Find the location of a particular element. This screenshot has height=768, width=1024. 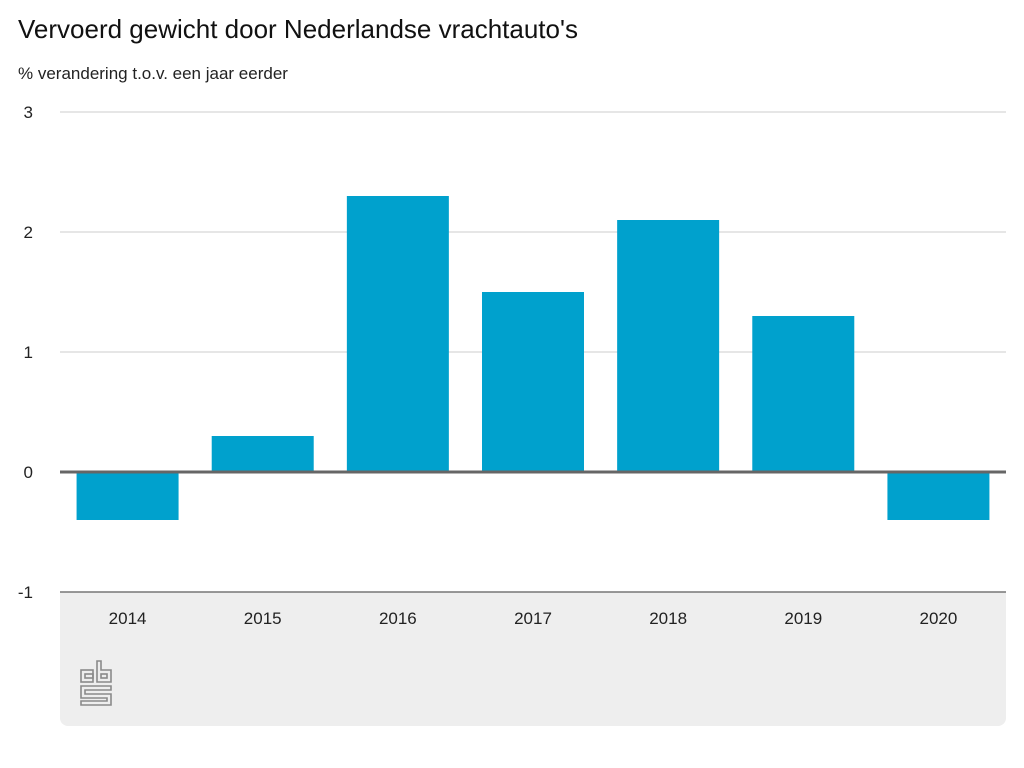

cbs-logo-icon is located at coordinates (96, 683).